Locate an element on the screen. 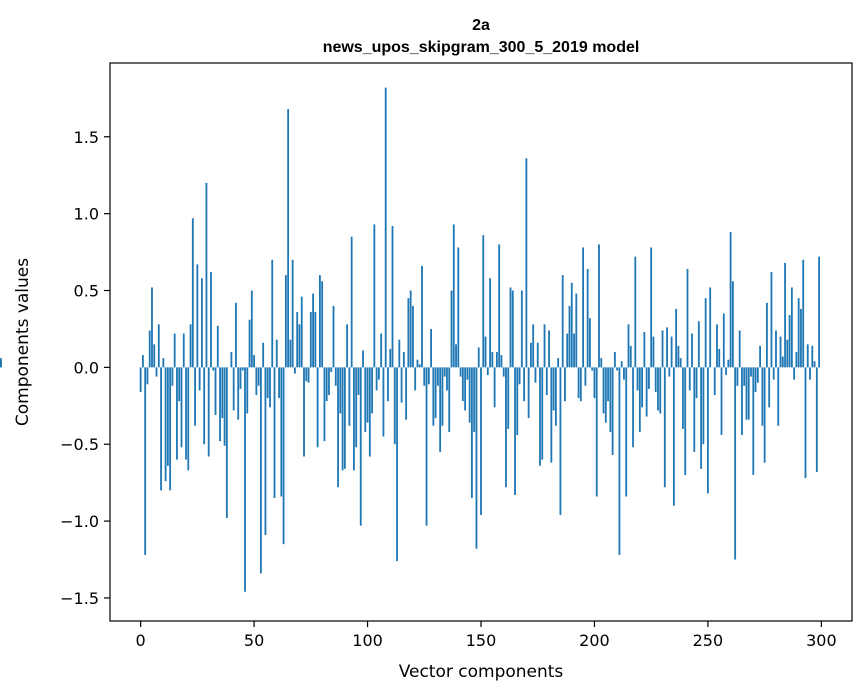  chart-subtitle: news_upos_skipgram_300_5_2019 model is located at coordinates (481, 47).